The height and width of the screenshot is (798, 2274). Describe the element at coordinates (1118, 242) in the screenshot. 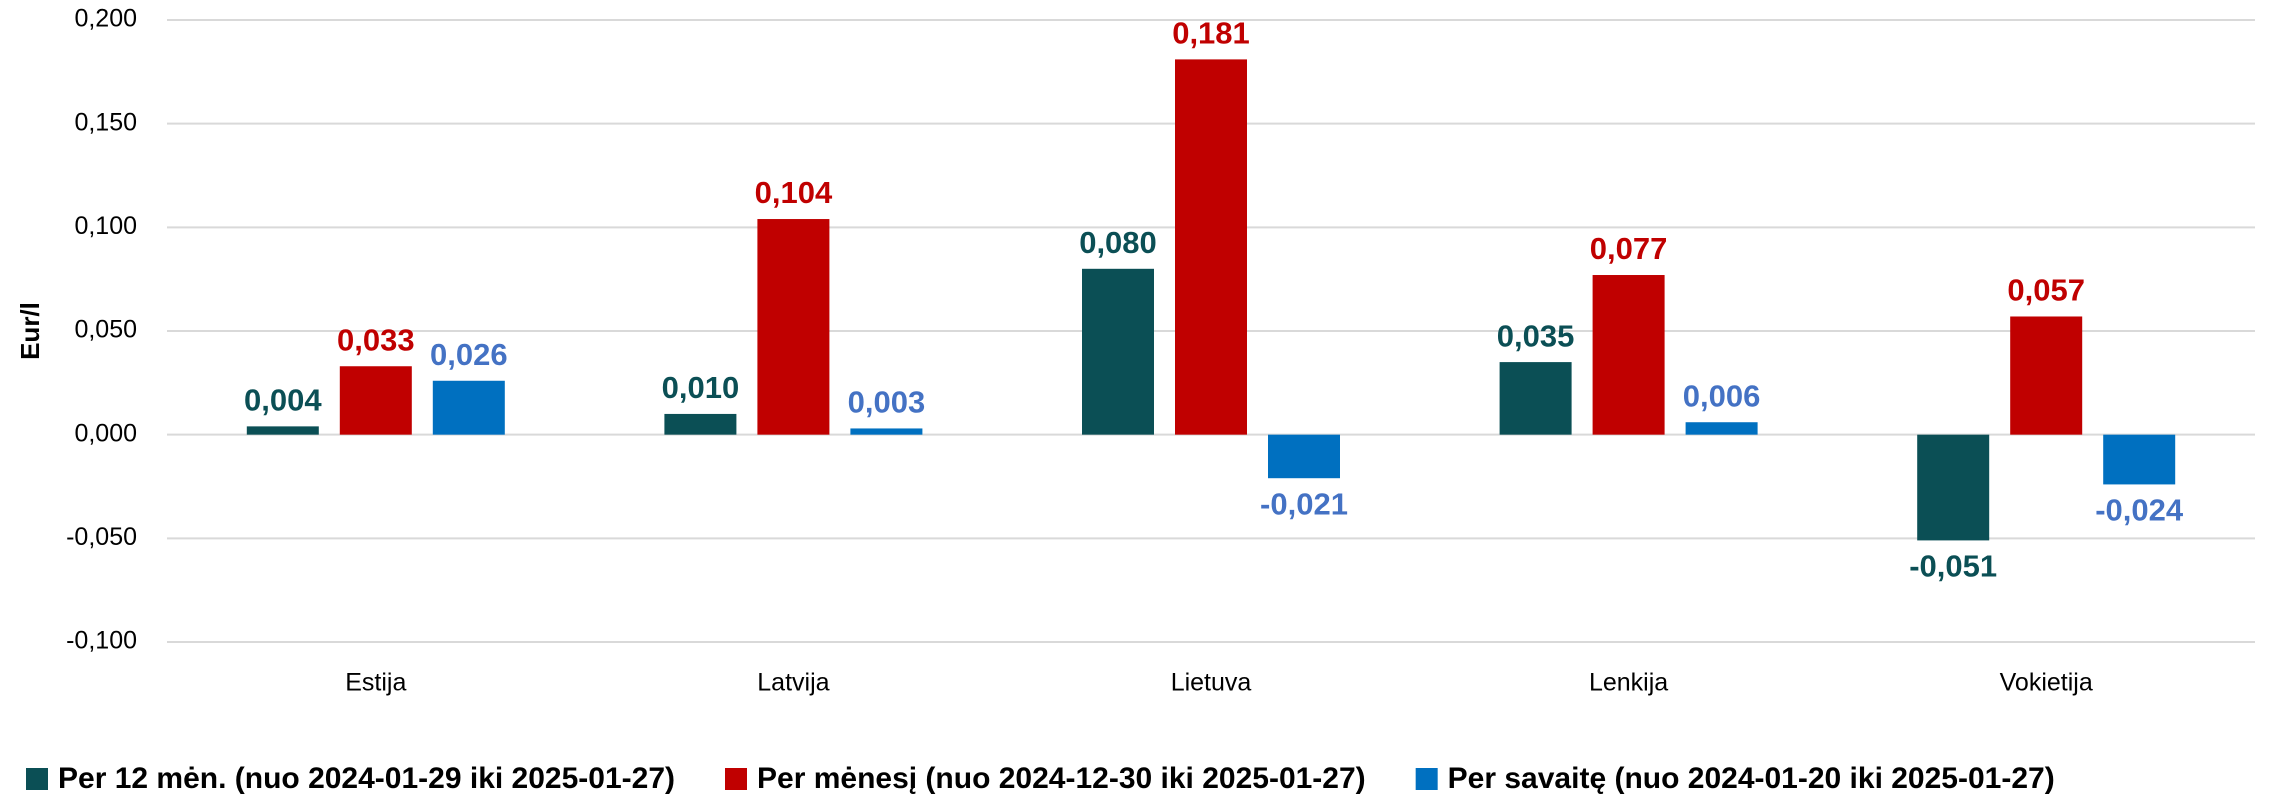

I see `value-label: 0,080` at that location.